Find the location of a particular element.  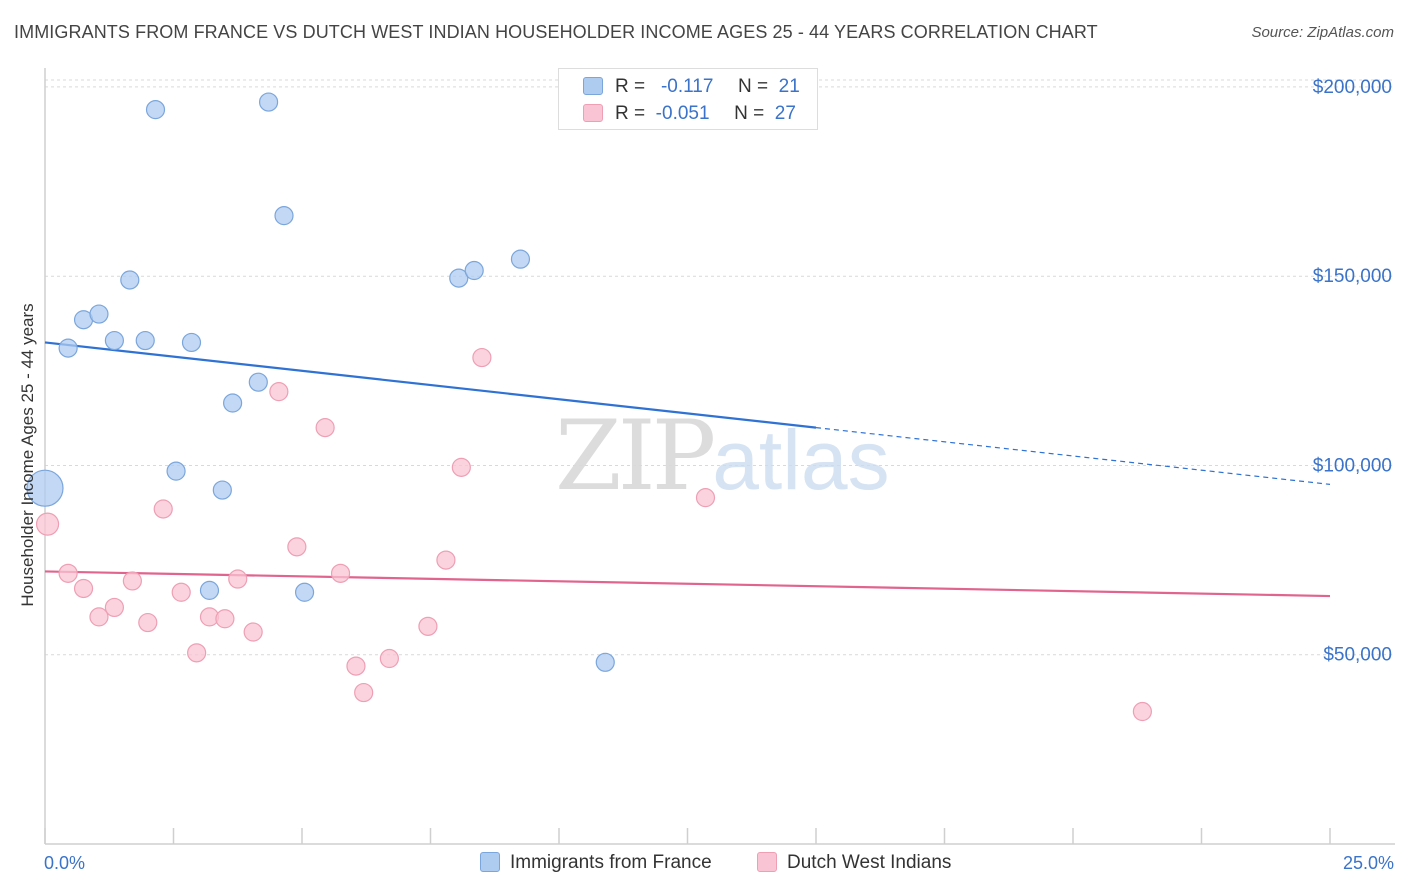

x-tick-label-max: 25.0% is located at coordinates (1368, 863).